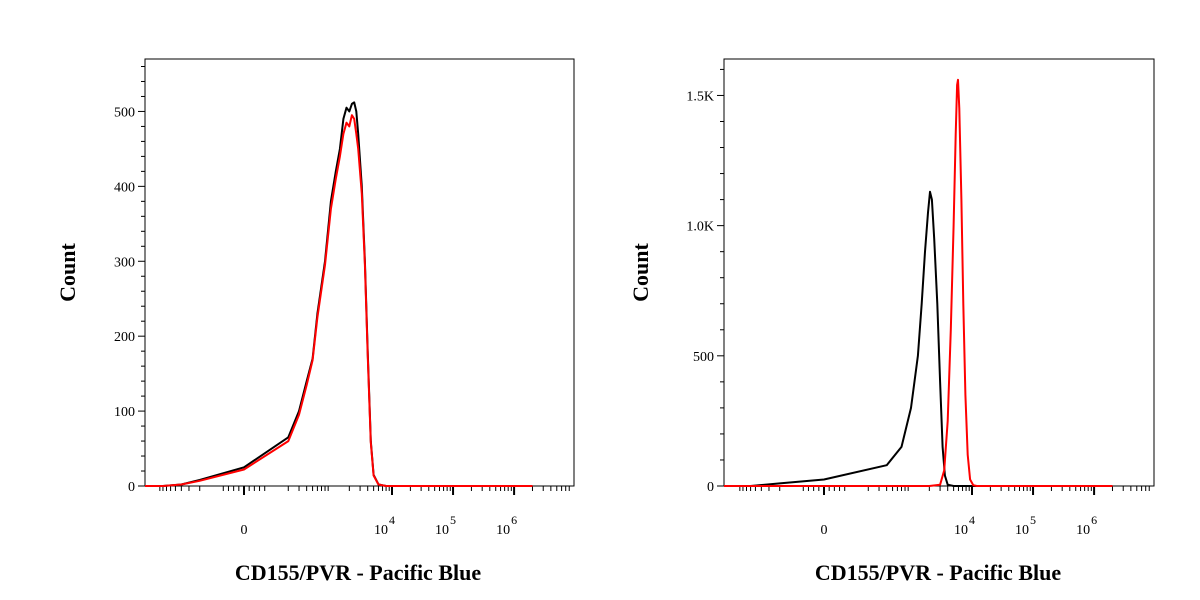 The width and height of the screenshot is (1200, 600). I want to click on y-tick-label: 1.5K, so click(700, 96).